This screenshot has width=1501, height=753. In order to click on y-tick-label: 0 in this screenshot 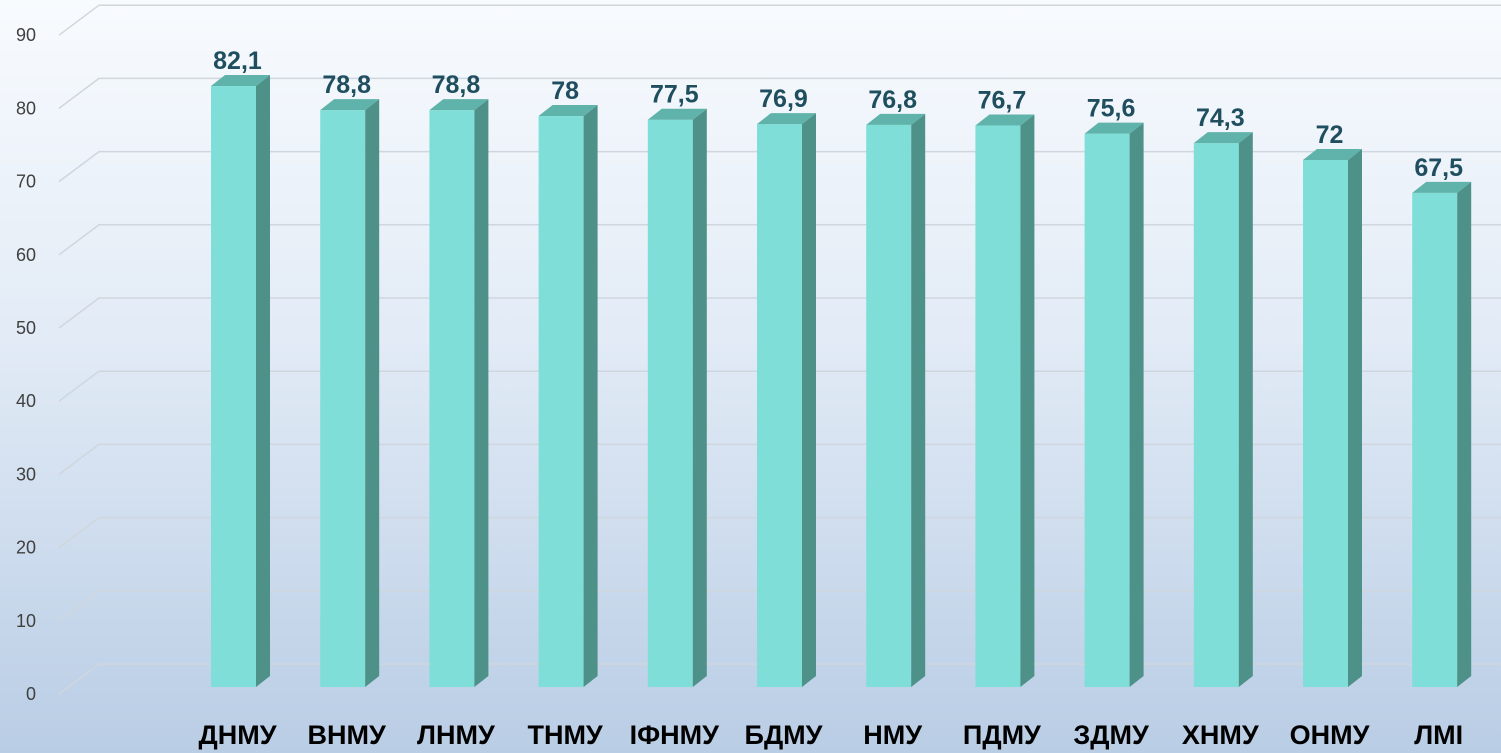, I will do `click(31, 694)`.